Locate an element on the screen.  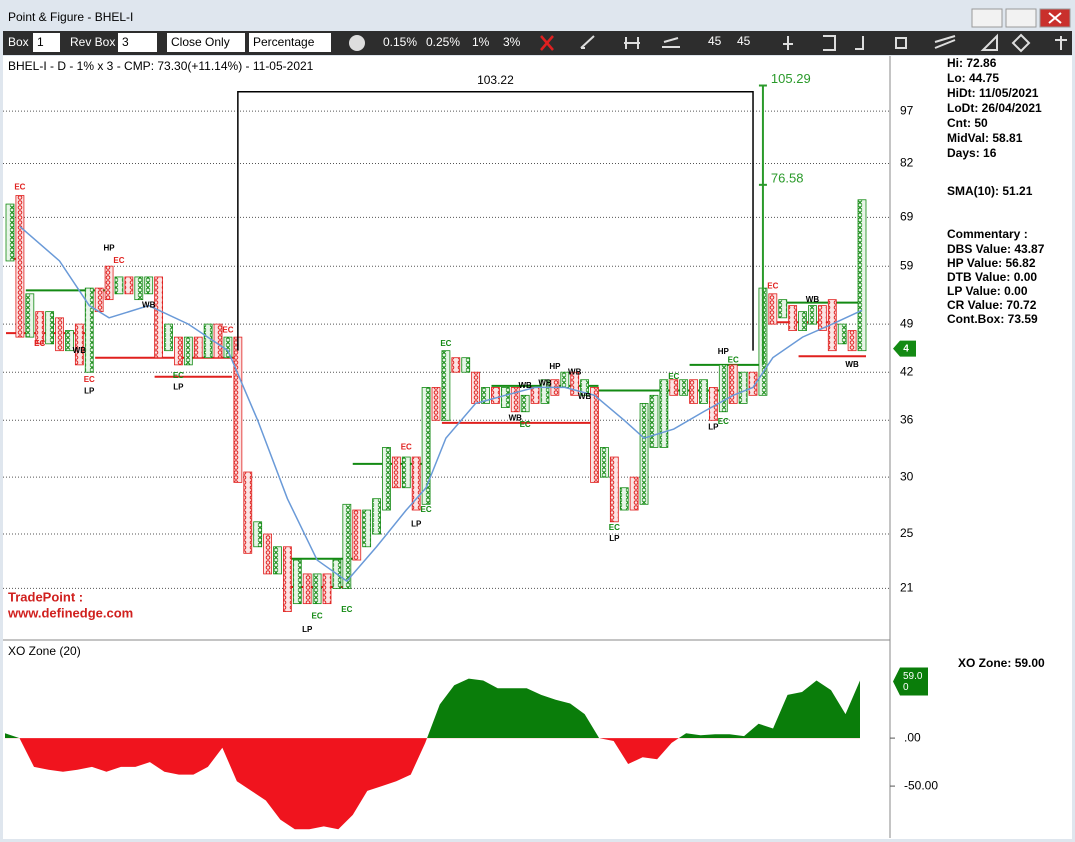
maximize-button is located at coordinates (1021, 18).